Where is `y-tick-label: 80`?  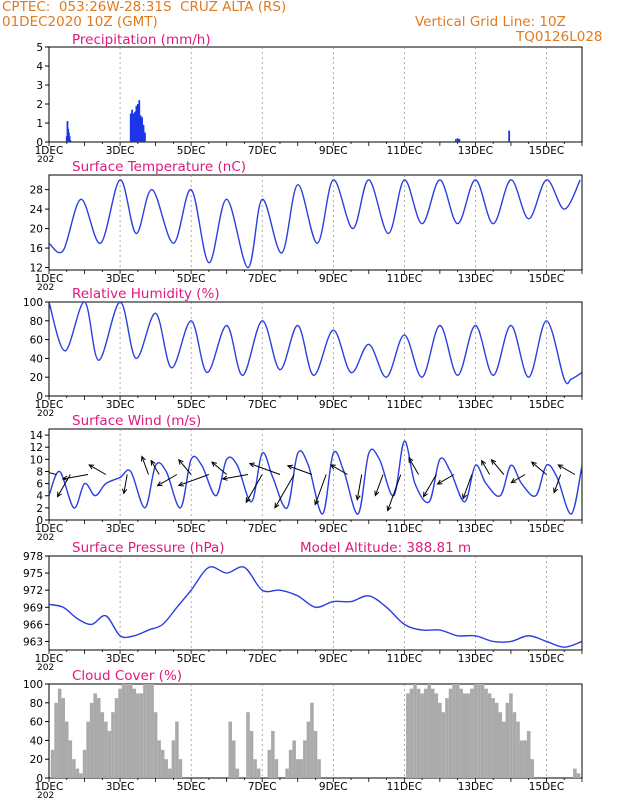
y-tick-label: 80 is located at coordinates (36, 322).